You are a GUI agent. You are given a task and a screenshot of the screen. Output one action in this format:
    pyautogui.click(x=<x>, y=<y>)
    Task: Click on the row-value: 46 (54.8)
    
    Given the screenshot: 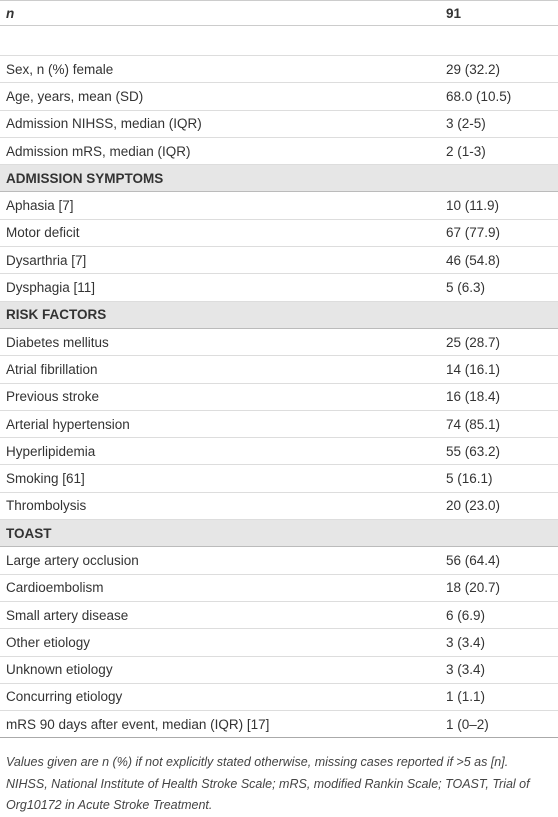 What is the action you would take?
    pyautogui.click(x=499, y=260)
    